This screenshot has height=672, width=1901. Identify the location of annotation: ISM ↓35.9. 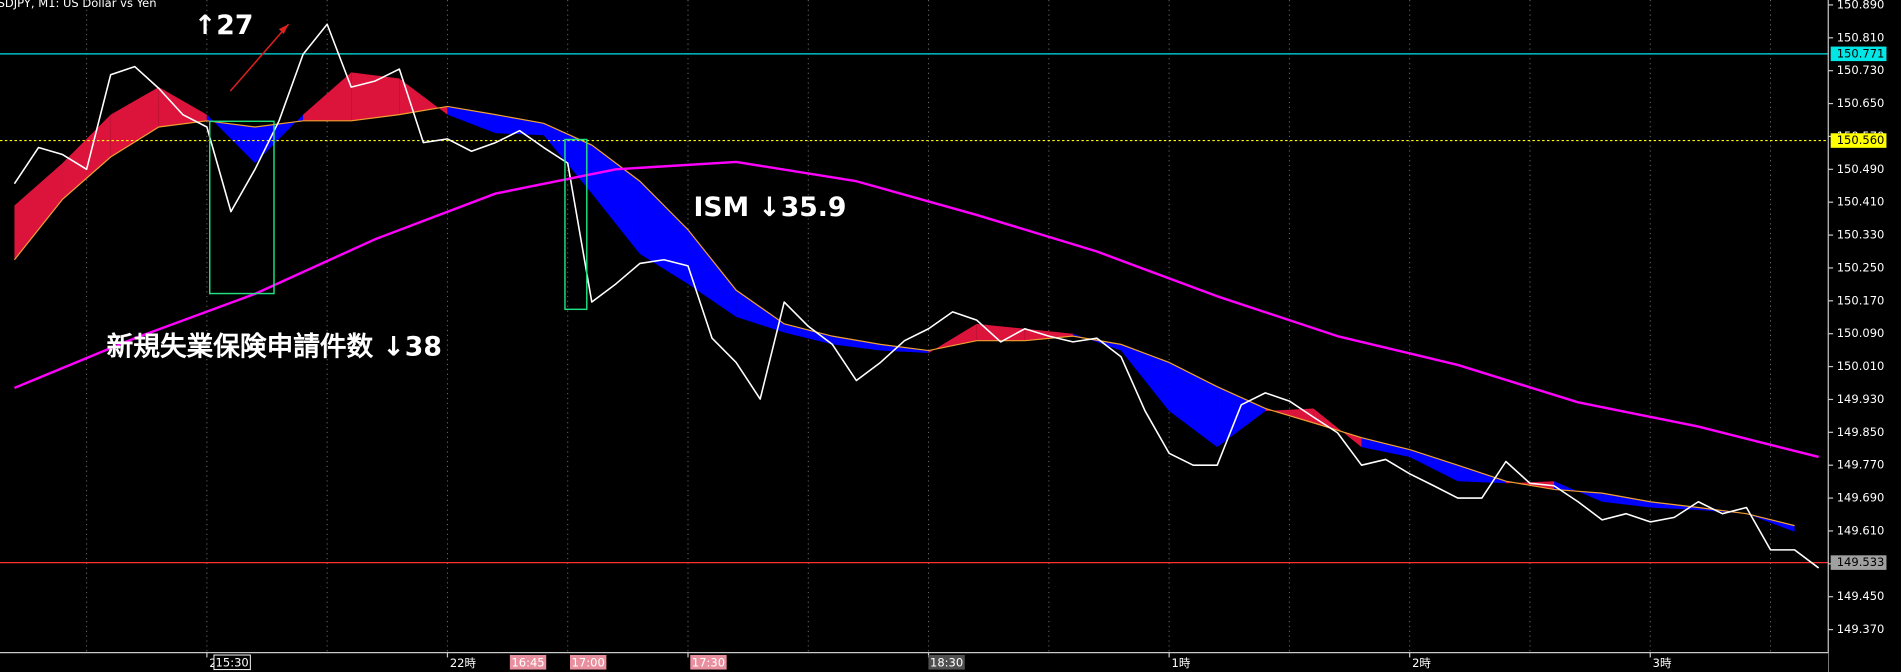
(769, 207).